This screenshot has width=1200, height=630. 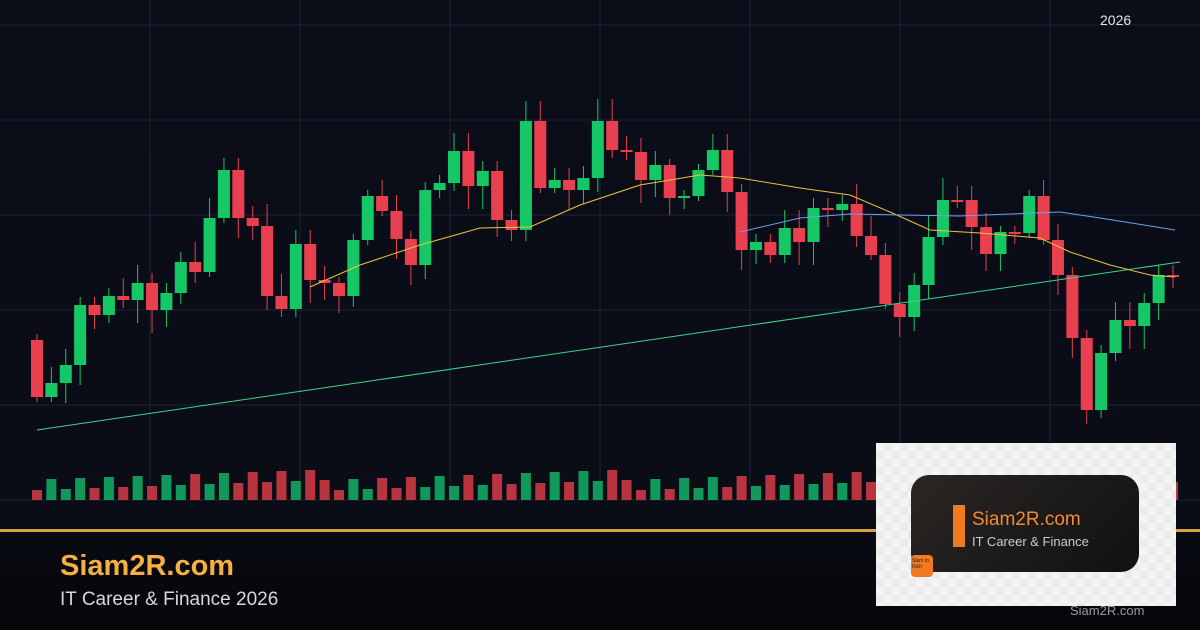 I want to click on logo-tagline: IT Career & Finance, so click(x=1030, y=541).